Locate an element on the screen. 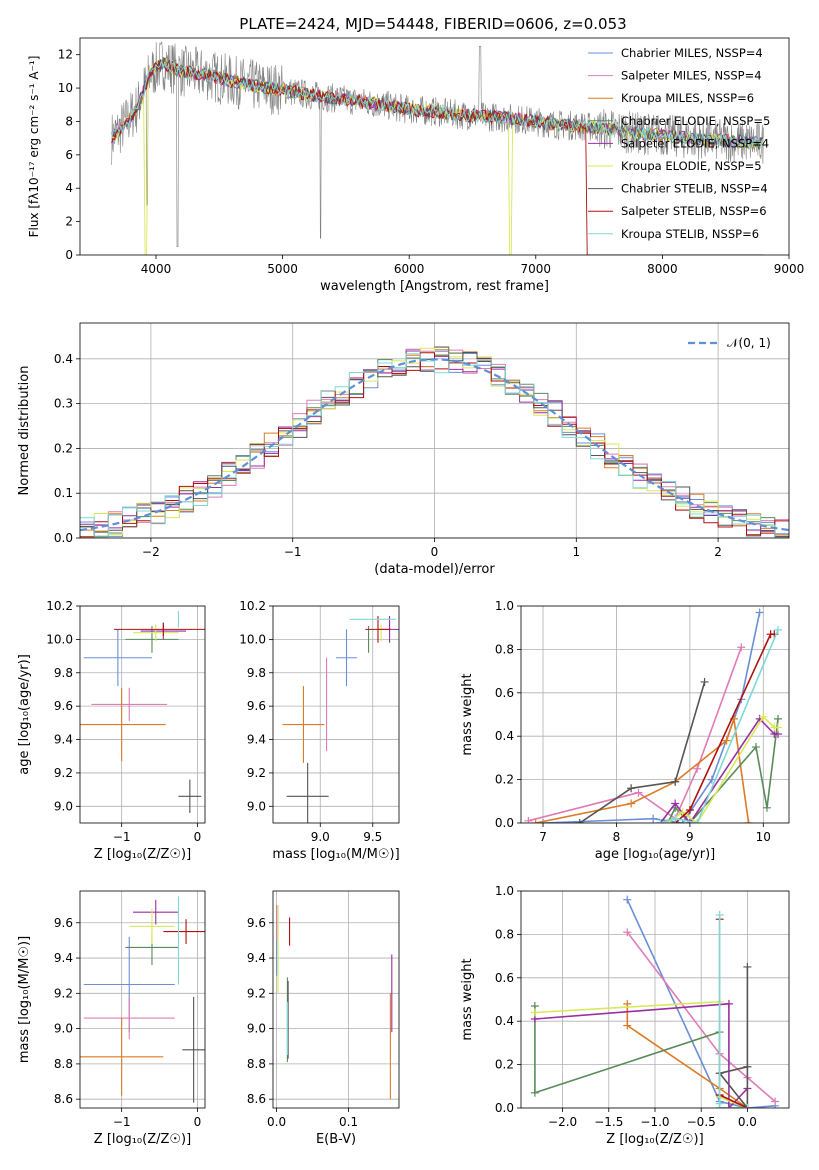 This screenshot has width=819, height=1170. x-tick-label: 10 is located at coordinates (763, 837).